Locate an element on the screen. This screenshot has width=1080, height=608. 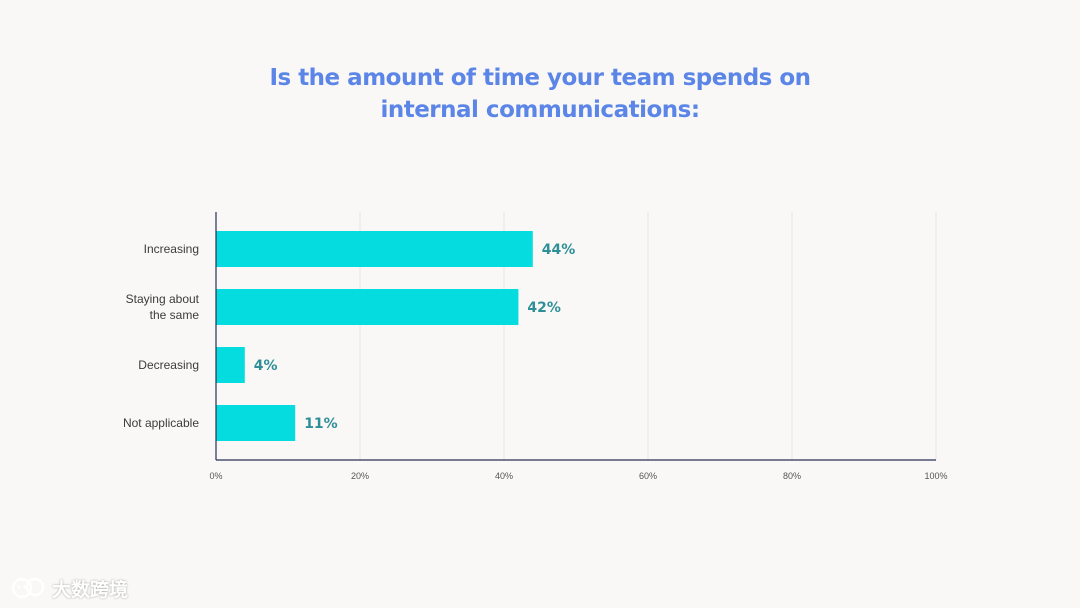
x-tick-label-5: 100% is located at coordinates (935, 476).